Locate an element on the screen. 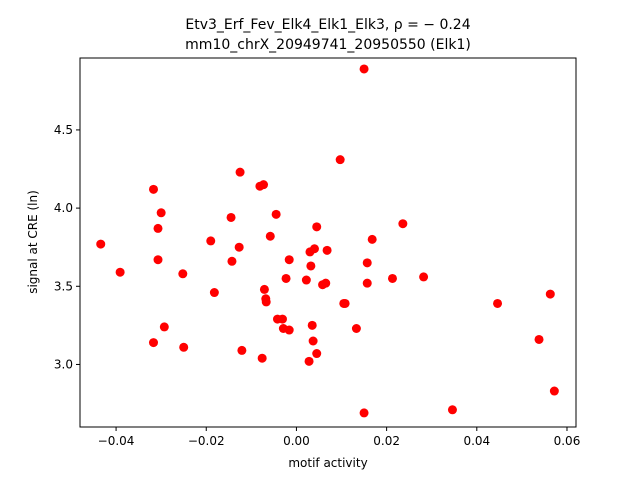  x-axis-label: motif activity is located at coordinates (327, 463).